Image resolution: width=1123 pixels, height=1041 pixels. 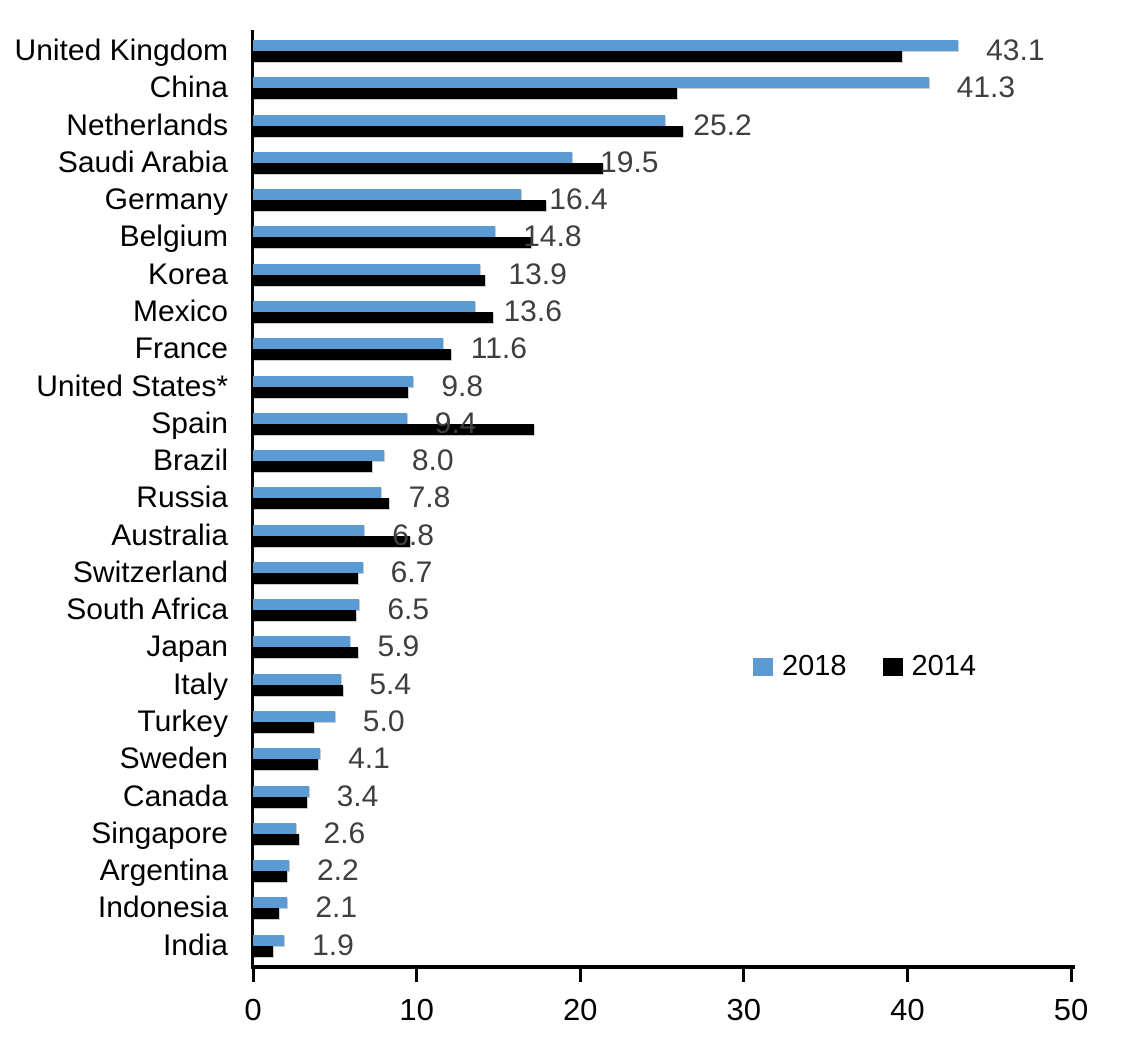 What do you see at coordinates (147, 610) in the screenshot?
I see `category-label: South Africa` at bounding box center [147, 610].